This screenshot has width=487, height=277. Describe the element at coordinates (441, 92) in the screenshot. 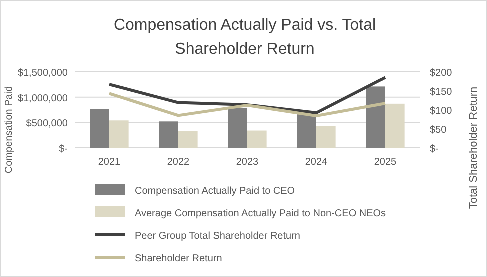

I see `y2-tick-label: $150` at that location.